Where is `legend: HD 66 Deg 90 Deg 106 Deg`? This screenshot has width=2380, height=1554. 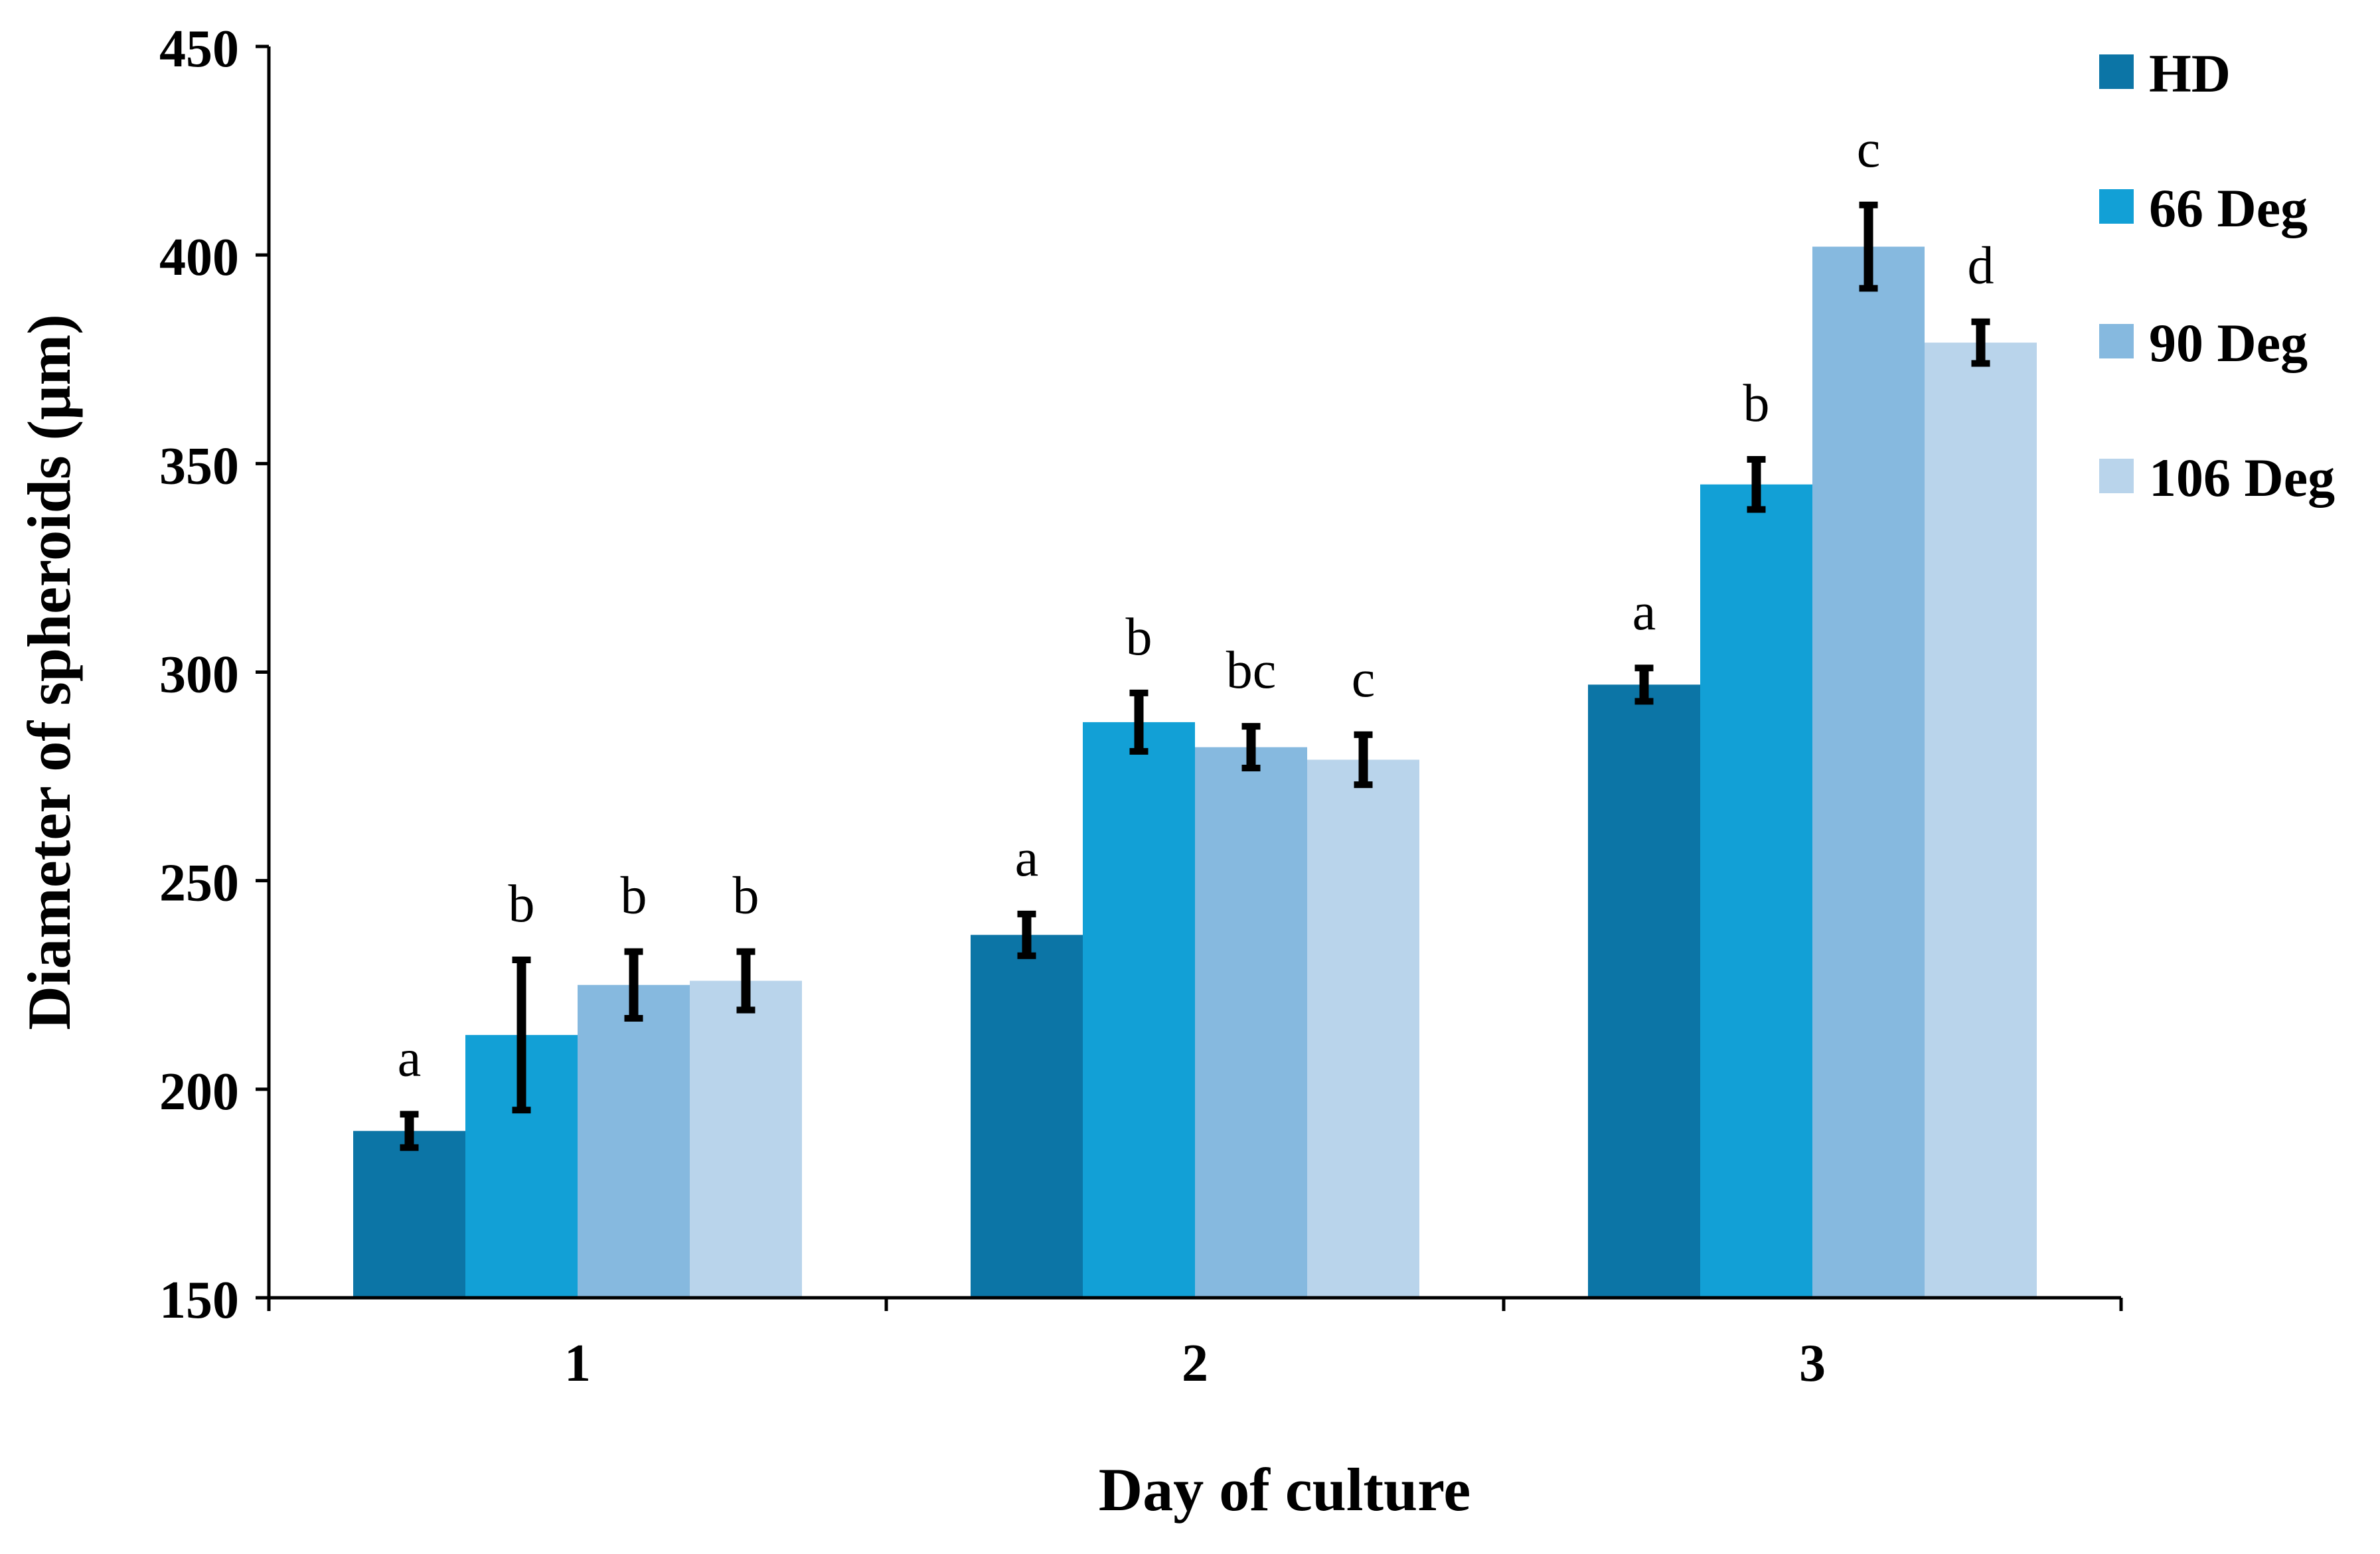
legend: HD 66 Deg 90 Deg 106 Deg is located at coordinates (2217, 275).